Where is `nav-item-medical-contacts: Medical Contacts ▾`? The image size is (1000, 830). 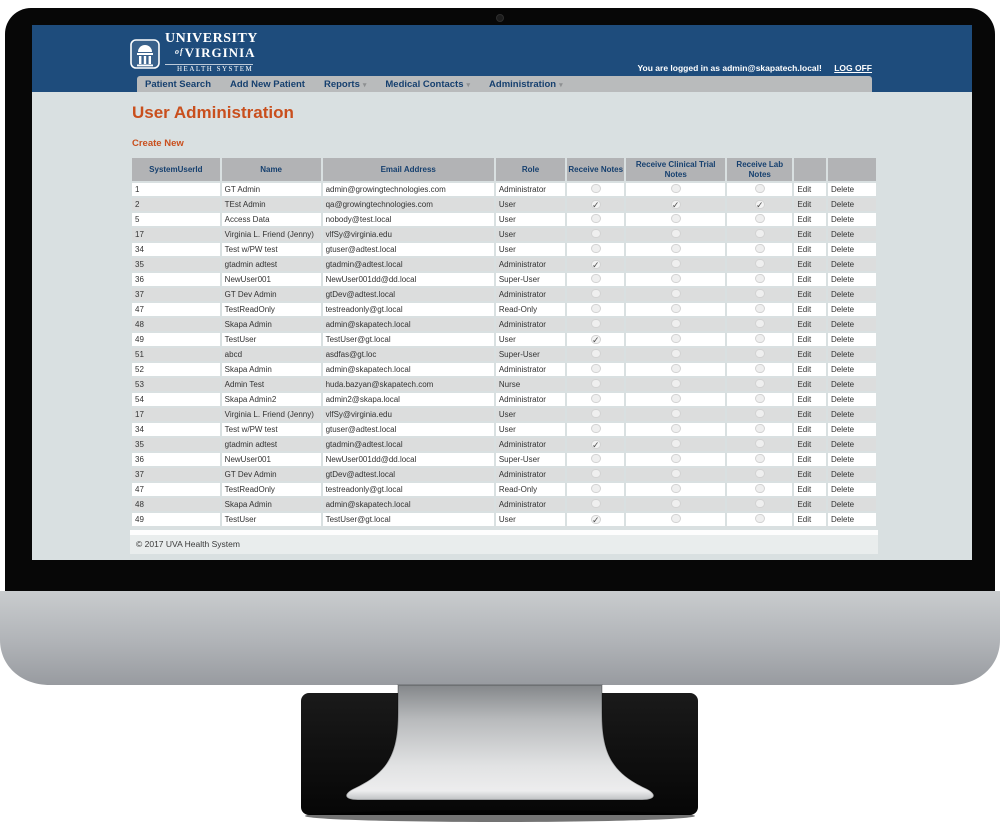
nav-item-medical-contacts: Medical Contacts ▾ is located at coordinates (428, 84).